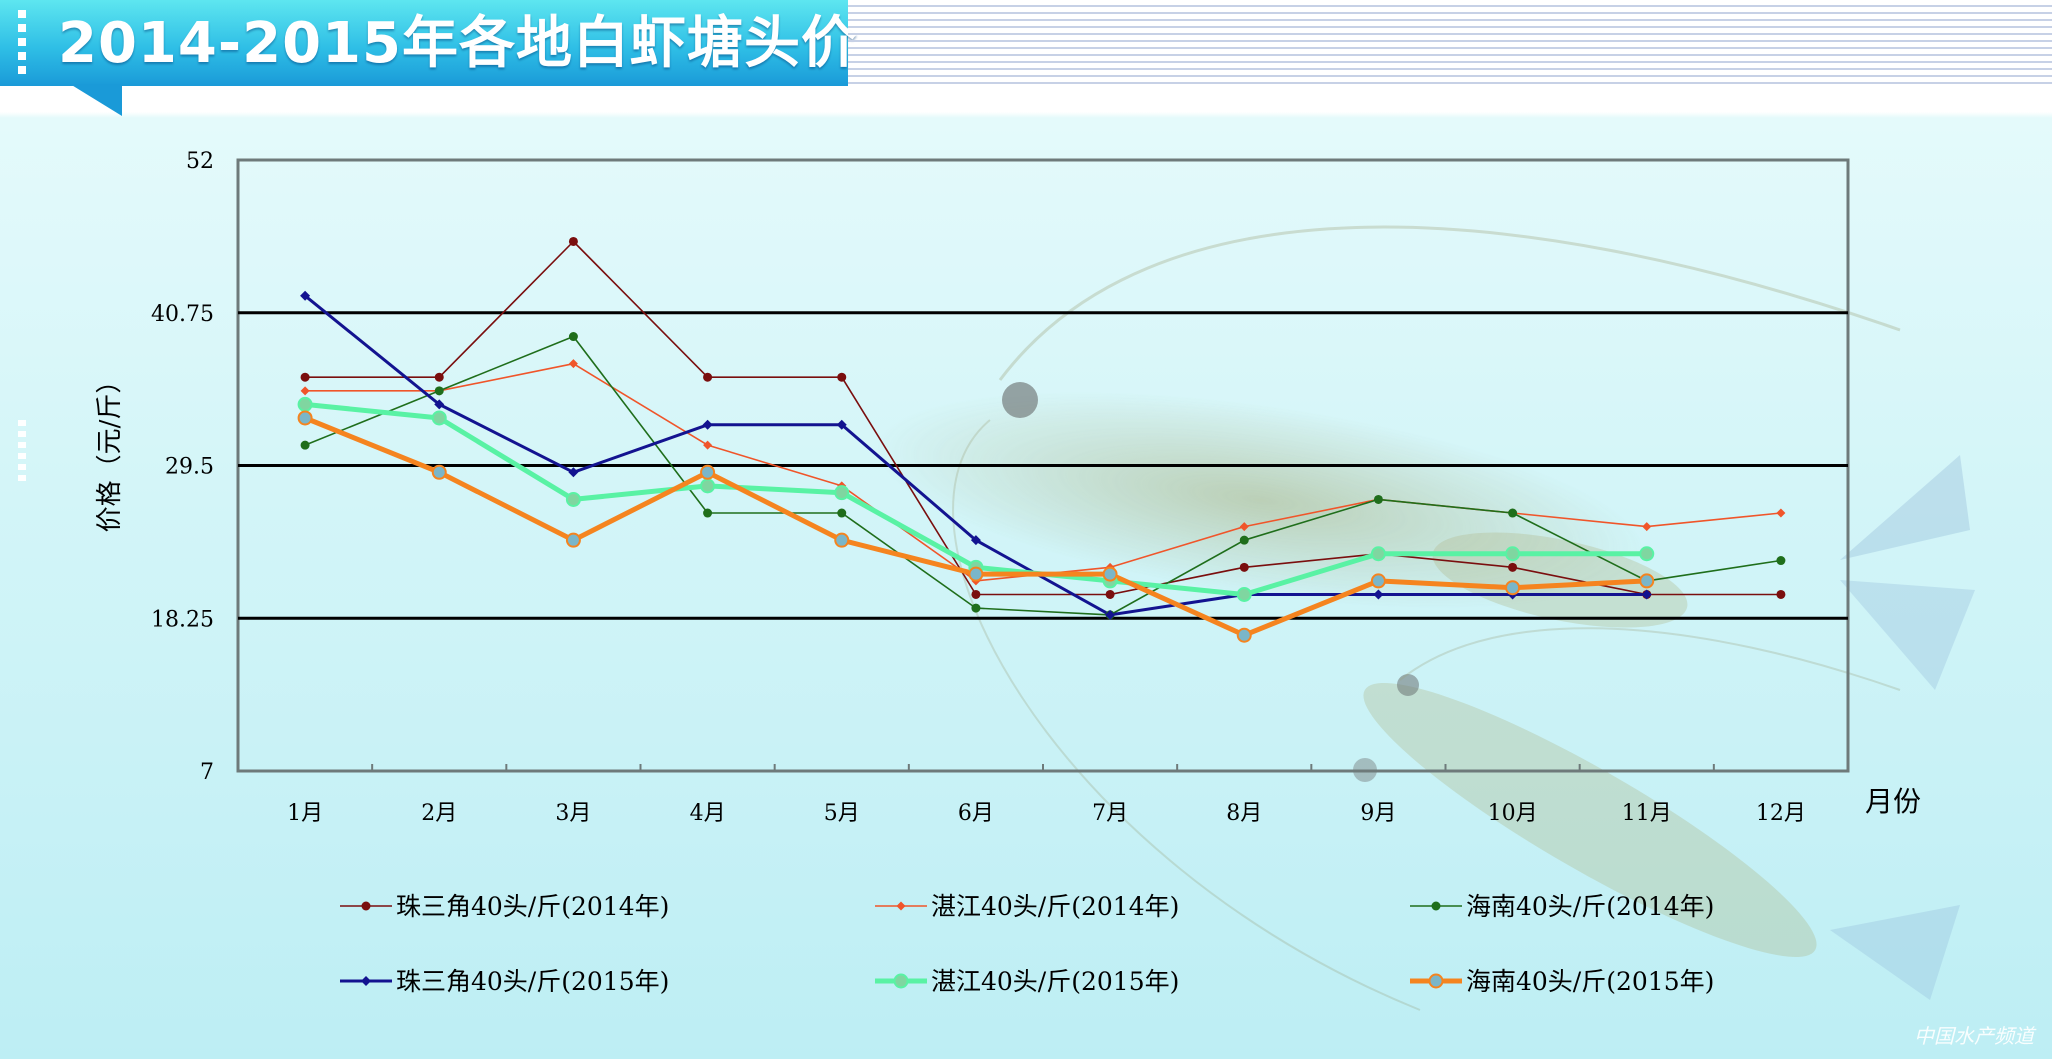 Image resolution: width=2052 pixels, height=1059 pixels. I want to click on legend-label: 湛江40头/斤(2014年), so click(1055, 906).